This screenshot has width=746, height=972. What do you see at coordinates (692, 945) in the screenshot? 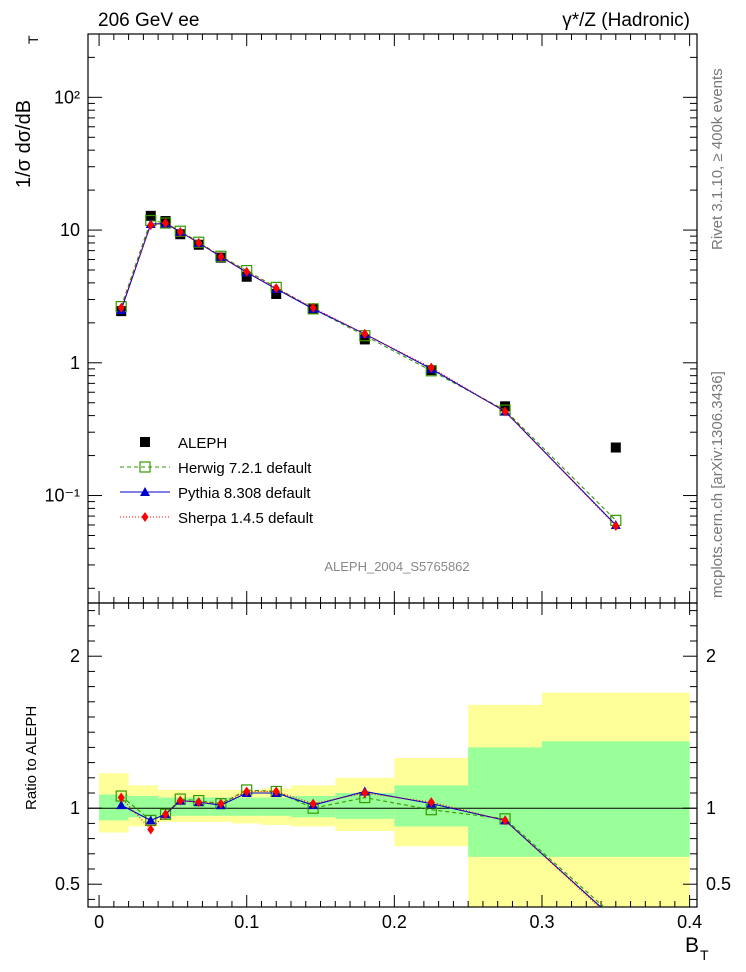
I see `x-axis-label: B` at bounding box center [692, 945].